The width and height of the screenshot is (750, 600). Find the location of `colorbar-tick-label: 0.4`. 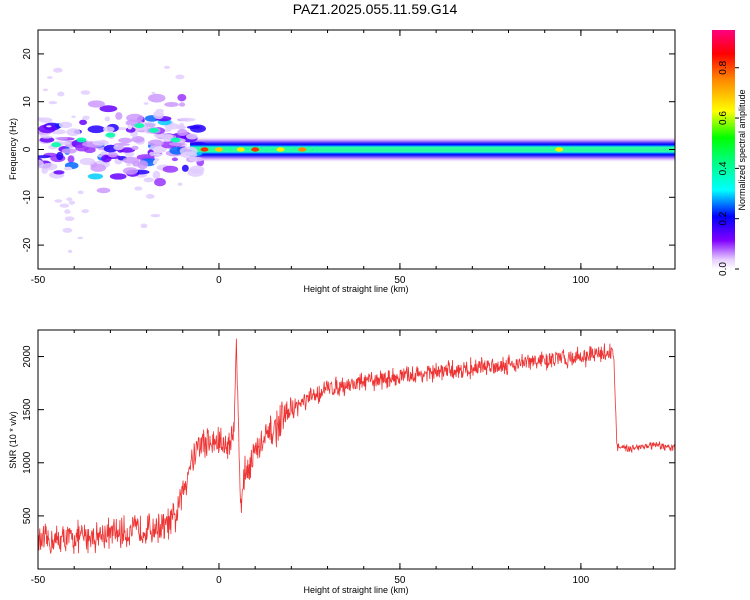

colorbar-tick-label: 0.4 is located at coordinates (723, 168).